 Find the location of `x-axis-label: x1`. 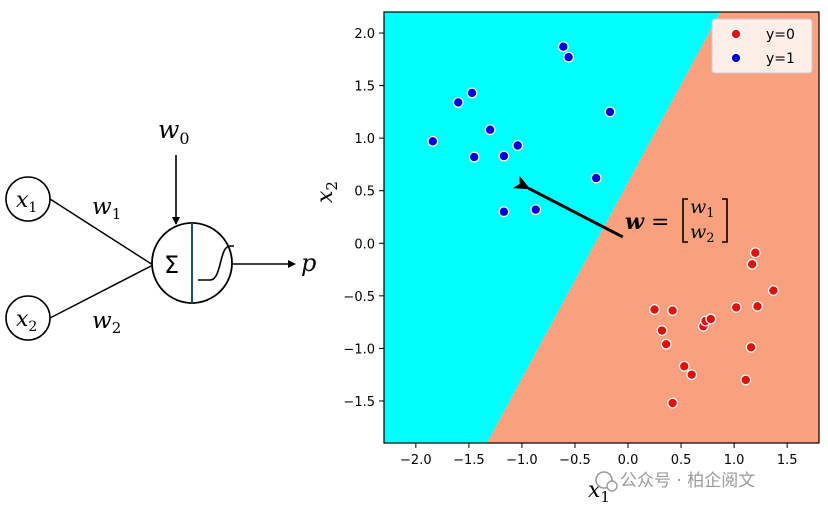

x-axis-label: x1 is located at coordinates (599, 492).